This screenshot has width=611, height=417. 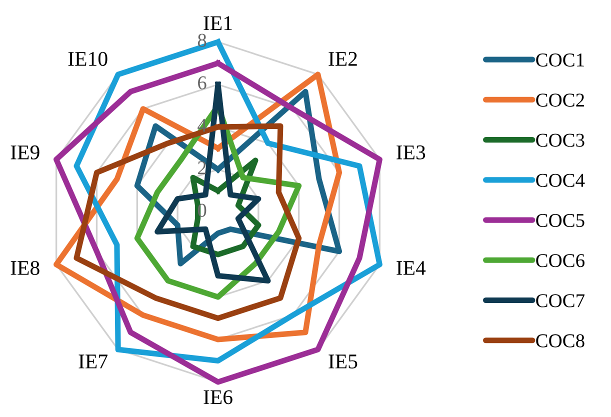 I want to click on spoke-label: IE7, so click(x=93, y=361).